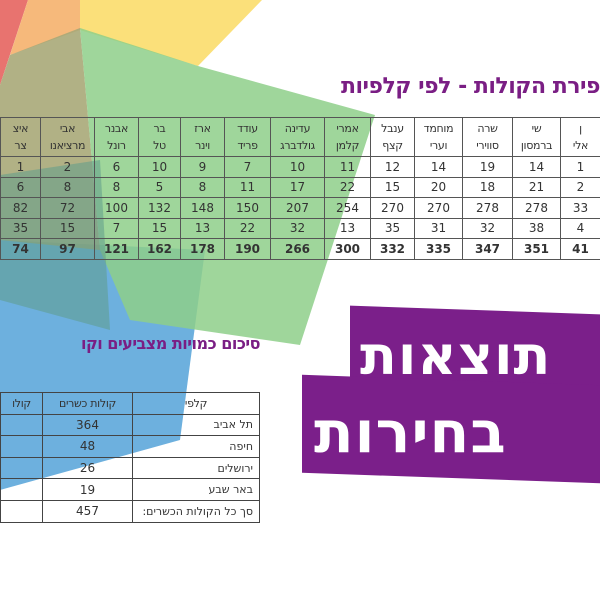 This screenshot has width=600, height=600. Describe the element at coordinates (20, 137) in the screenshot. I see `column-header: איצ צר` at that location.